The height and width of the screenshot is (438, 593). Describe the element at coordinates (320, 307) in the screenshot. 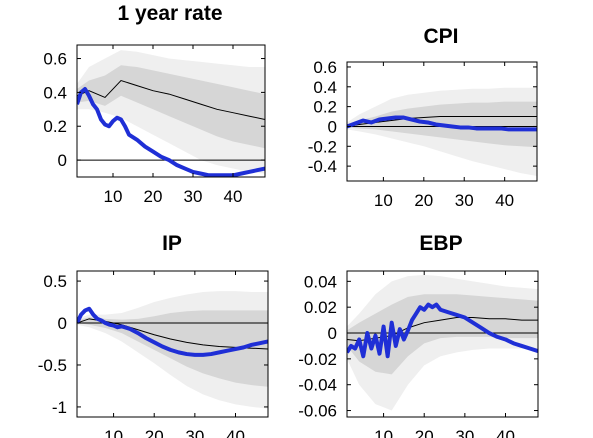

I see `y-tick-label: 0.02` at that location.